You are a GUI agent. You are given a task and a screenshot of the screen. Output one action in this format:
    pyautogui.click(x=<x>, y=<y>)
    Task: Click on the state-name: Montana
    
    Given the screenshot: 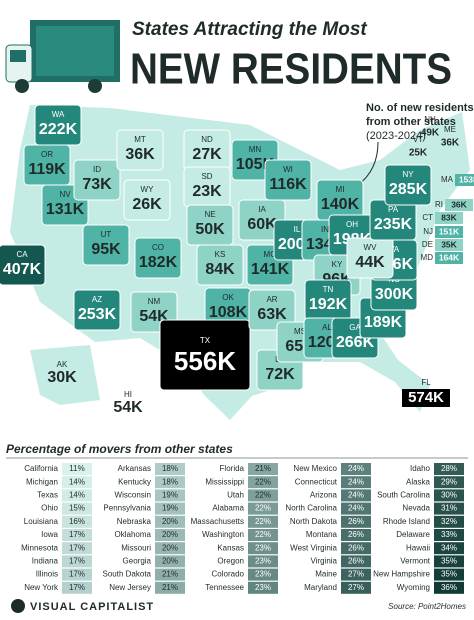 What is the action you would take?
    pyautogui.click(x=322, y=534)
    